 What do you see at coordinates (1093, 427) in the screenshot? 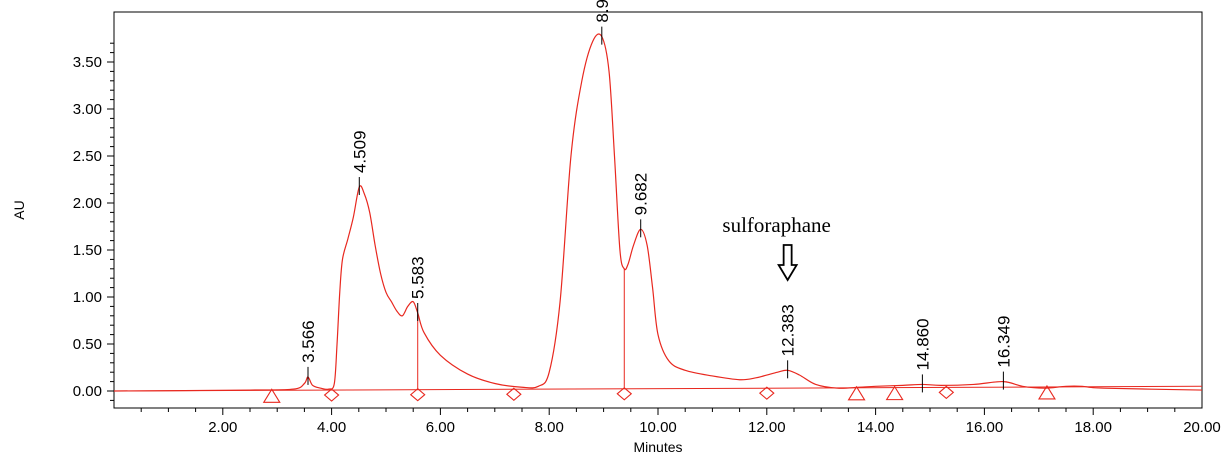
I see `x-tick-label: 18.00` at bounding box center [1093, 427].